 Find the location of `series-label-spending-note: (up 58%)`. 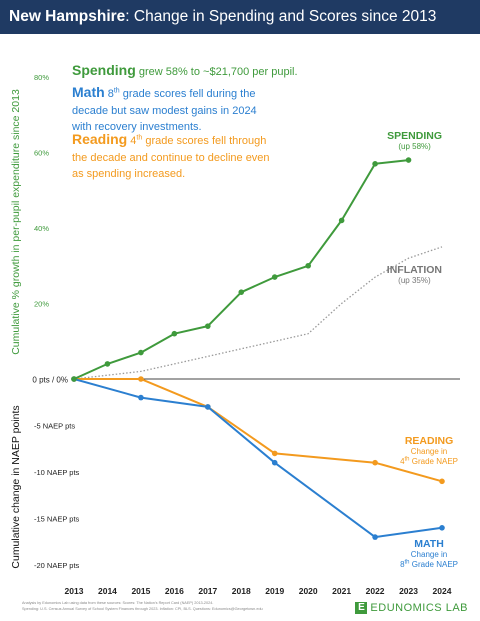

series-label-spending-note: (up 58%) is located at coordinates (414, 146).